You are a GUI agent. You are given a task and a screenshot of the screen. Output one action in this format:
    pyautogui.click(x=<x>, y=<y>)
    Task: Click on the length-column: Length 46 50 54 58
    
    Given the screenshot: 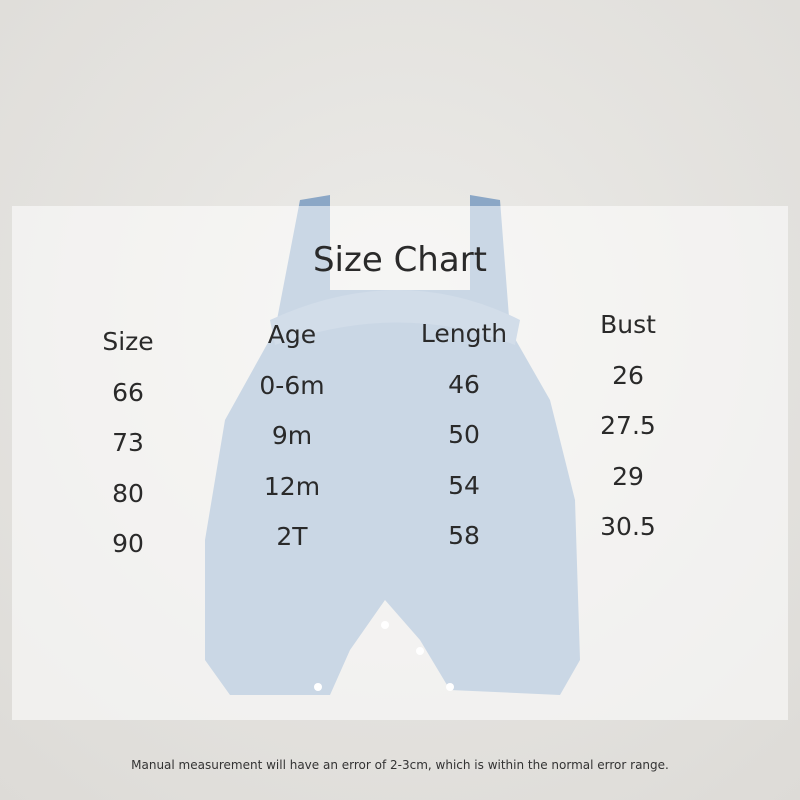 What is the action you would take?
    pyautogui.click(x=464, y=435)
    